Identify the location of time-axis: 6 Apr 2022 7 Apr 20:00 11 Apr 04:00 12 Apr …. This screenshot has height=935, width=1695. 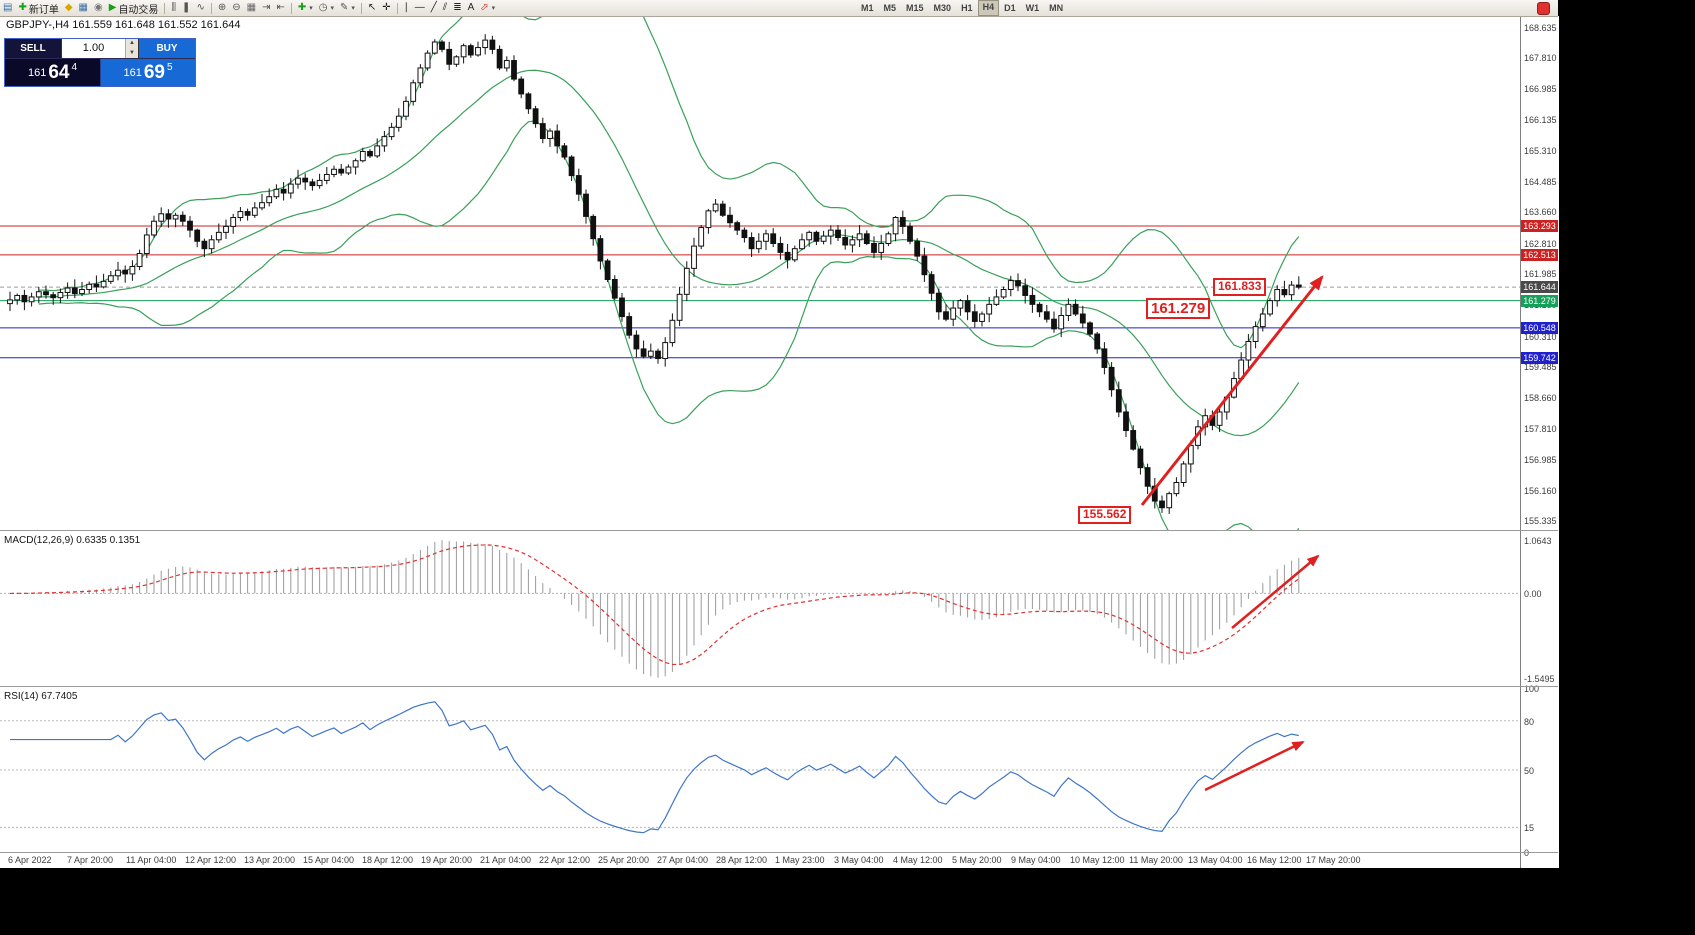
(760, 860).